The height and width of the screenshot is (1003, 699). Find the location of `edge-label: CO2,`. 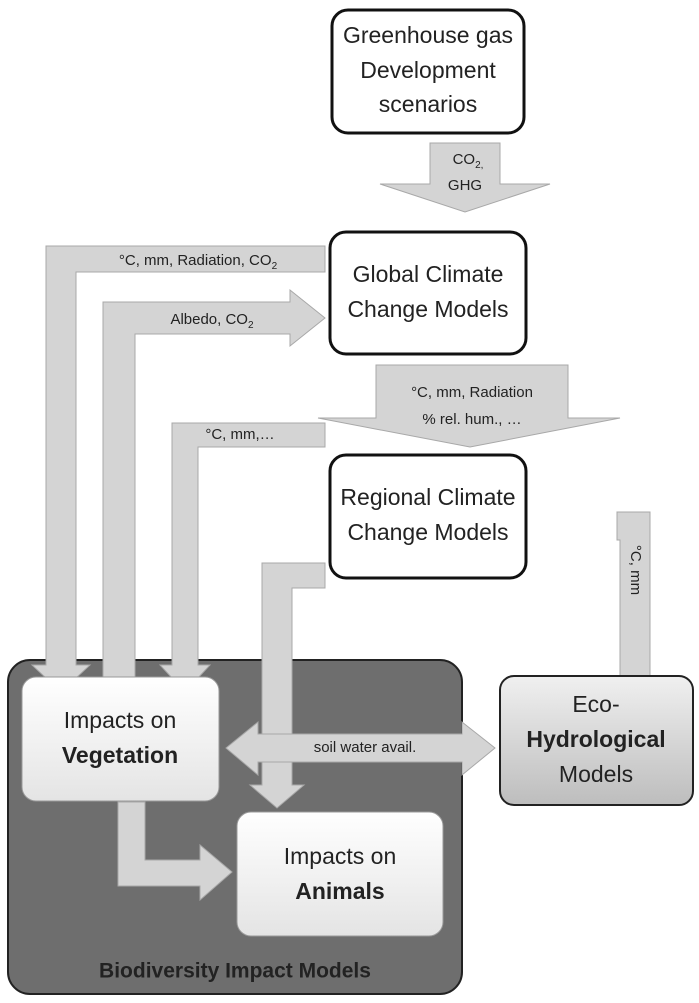

edge-label: CO2, is located at coordinates (468, 161).